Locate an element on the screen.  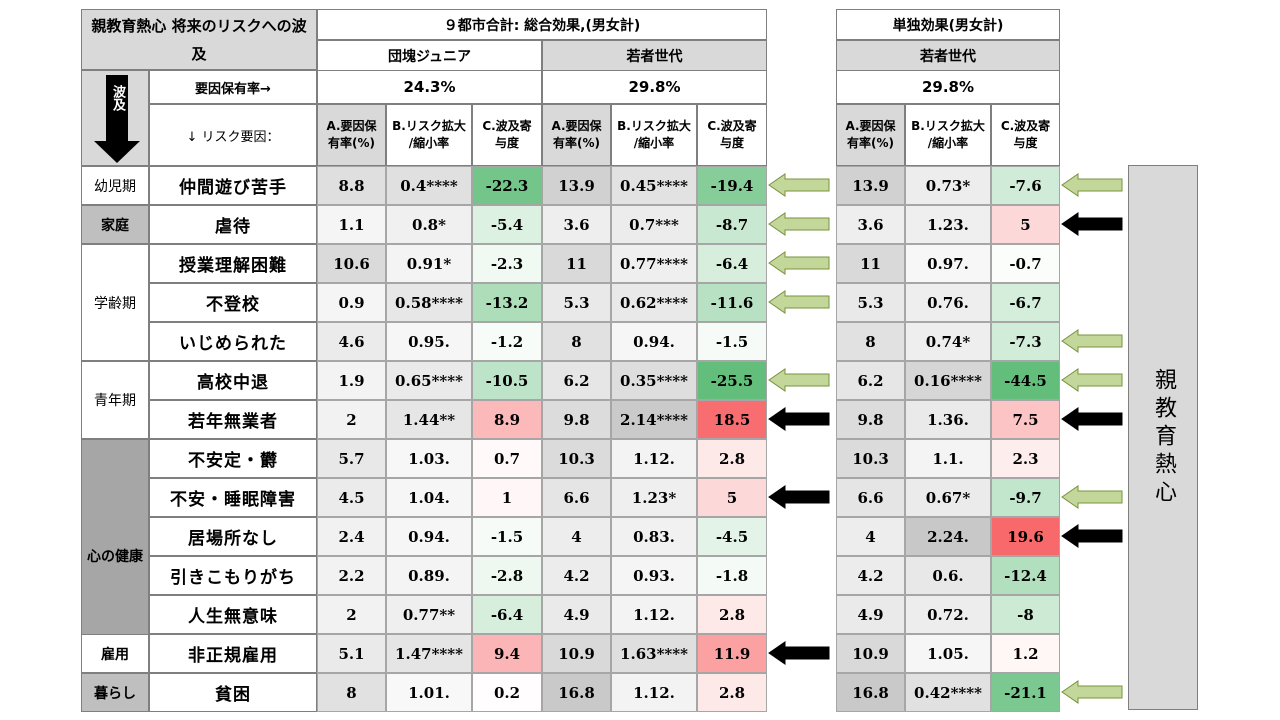
value-cell-b: 0.73* is located at coordinates (948, 185).